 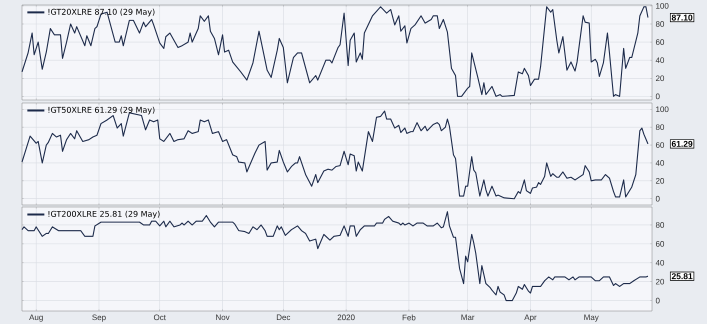 What do you see at coordinates (682, 143) in the screenshot?
I see `annotation: 61.29` at bounding box center [682, 143].